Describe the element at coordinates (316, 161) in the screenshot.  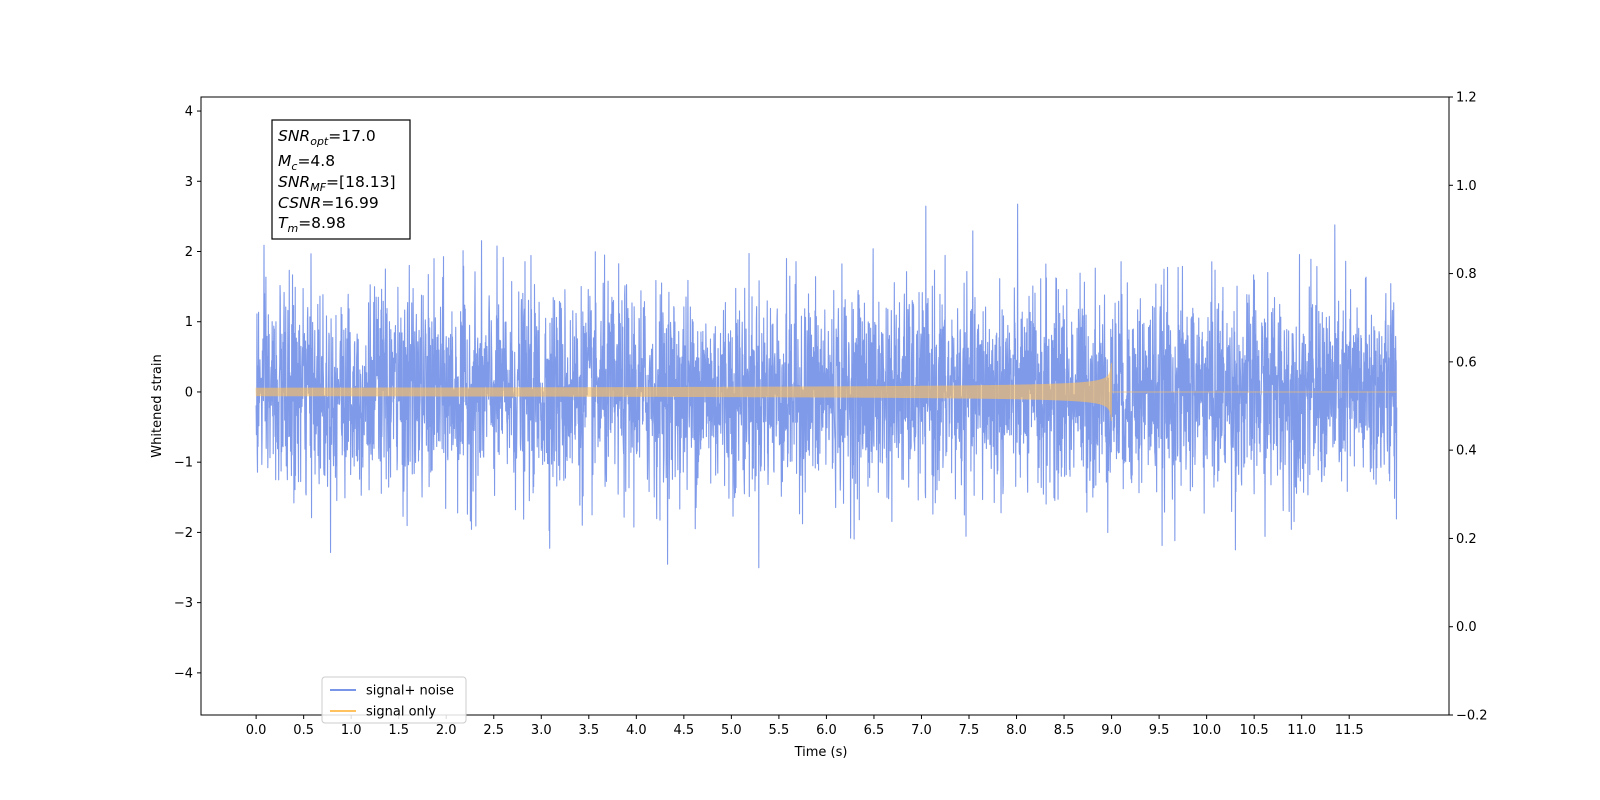
I see `annotation-value: =4.8` at that location.